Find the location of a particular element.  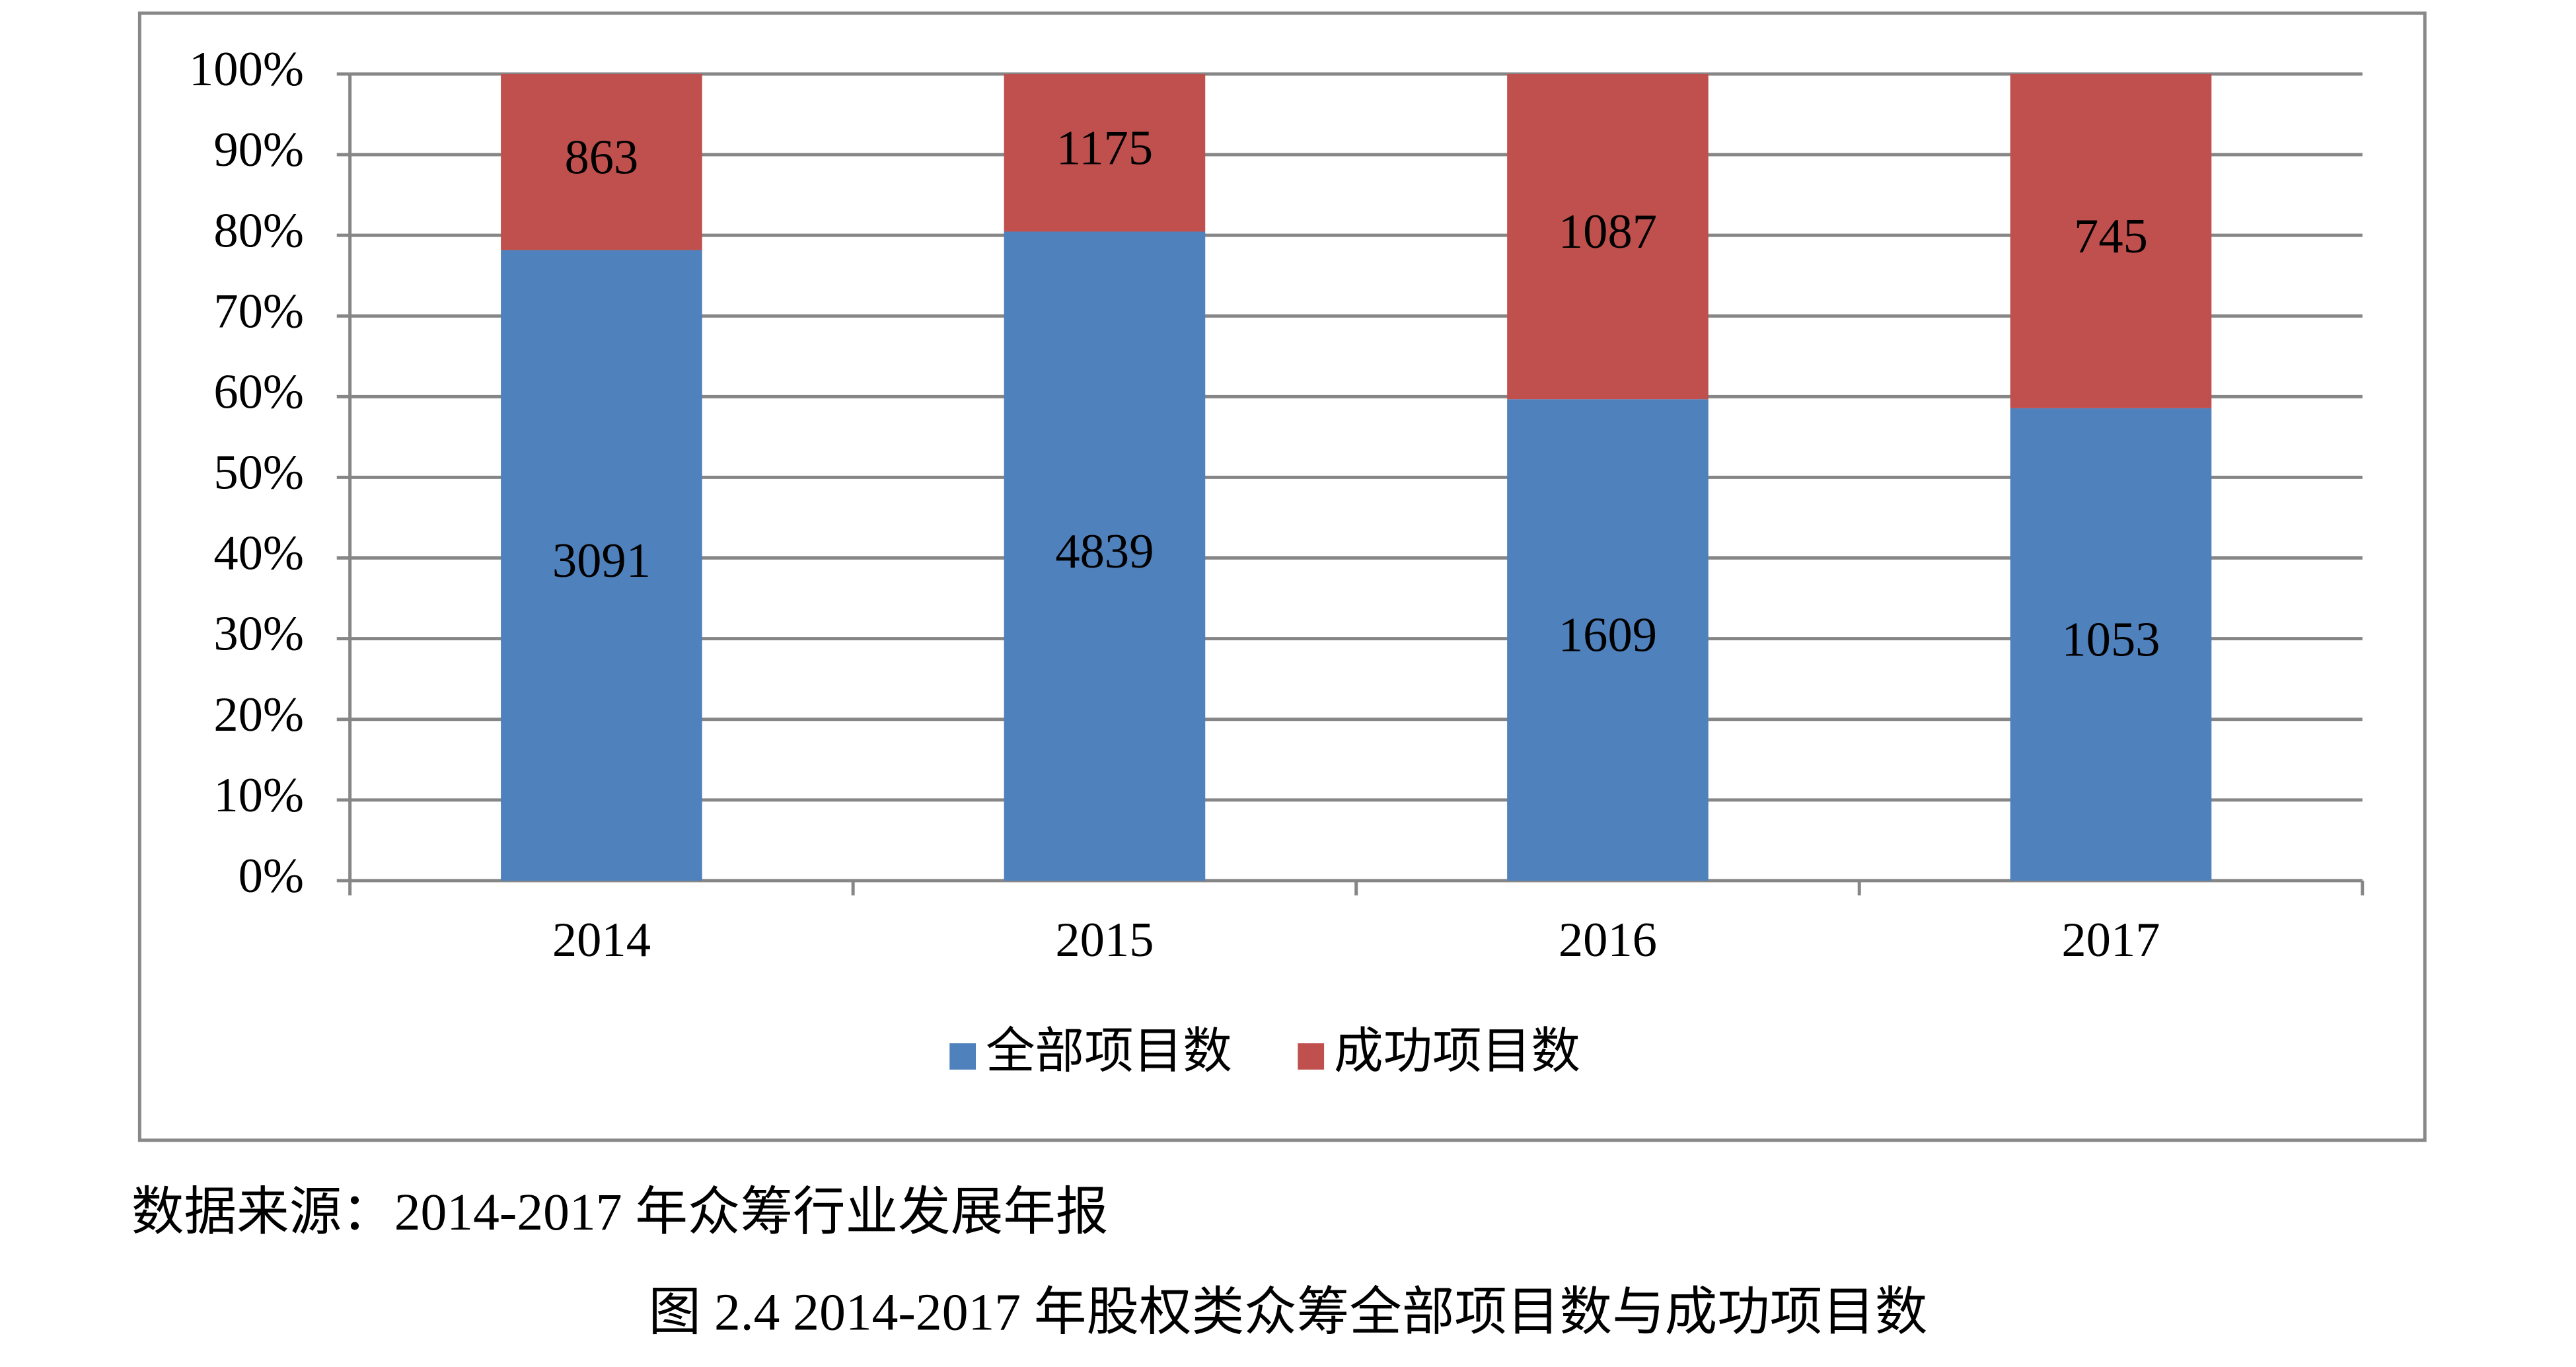

data-label: 3091 is located at coordinates (601, 561).